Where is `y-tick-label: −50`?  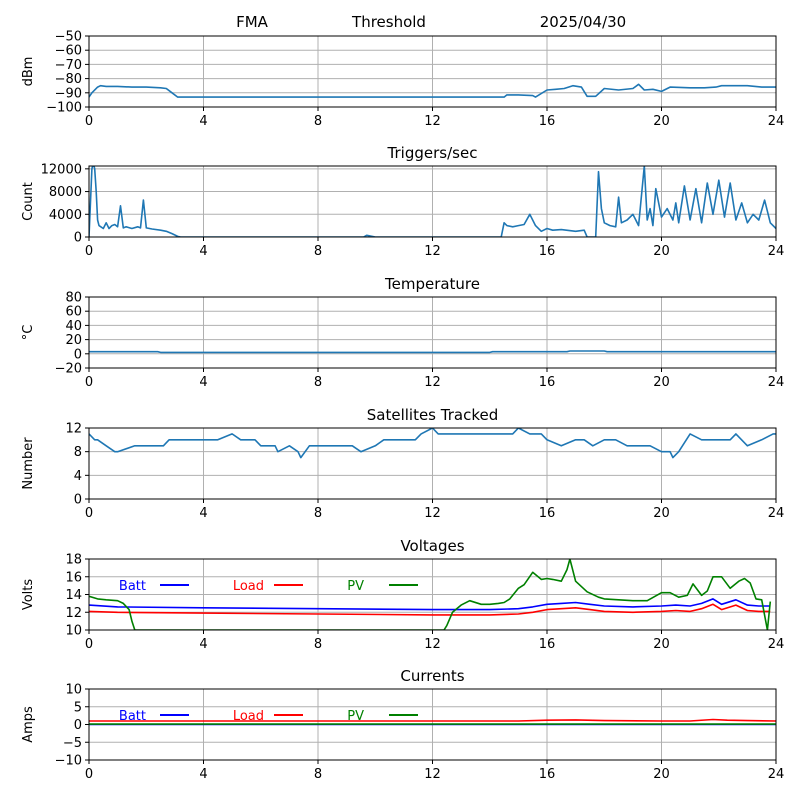
y-tick-label: −50 is located at coordinates (68, 37).